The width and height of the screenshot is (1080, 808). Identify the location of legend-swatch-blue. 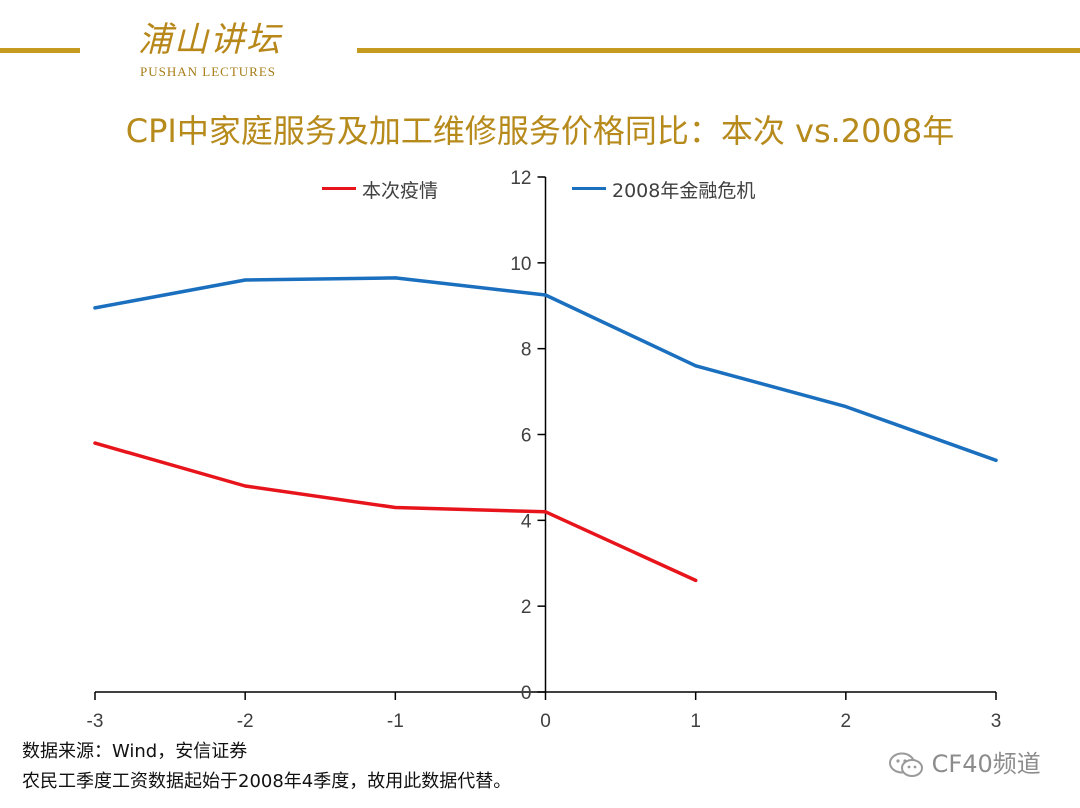
(589, 188).